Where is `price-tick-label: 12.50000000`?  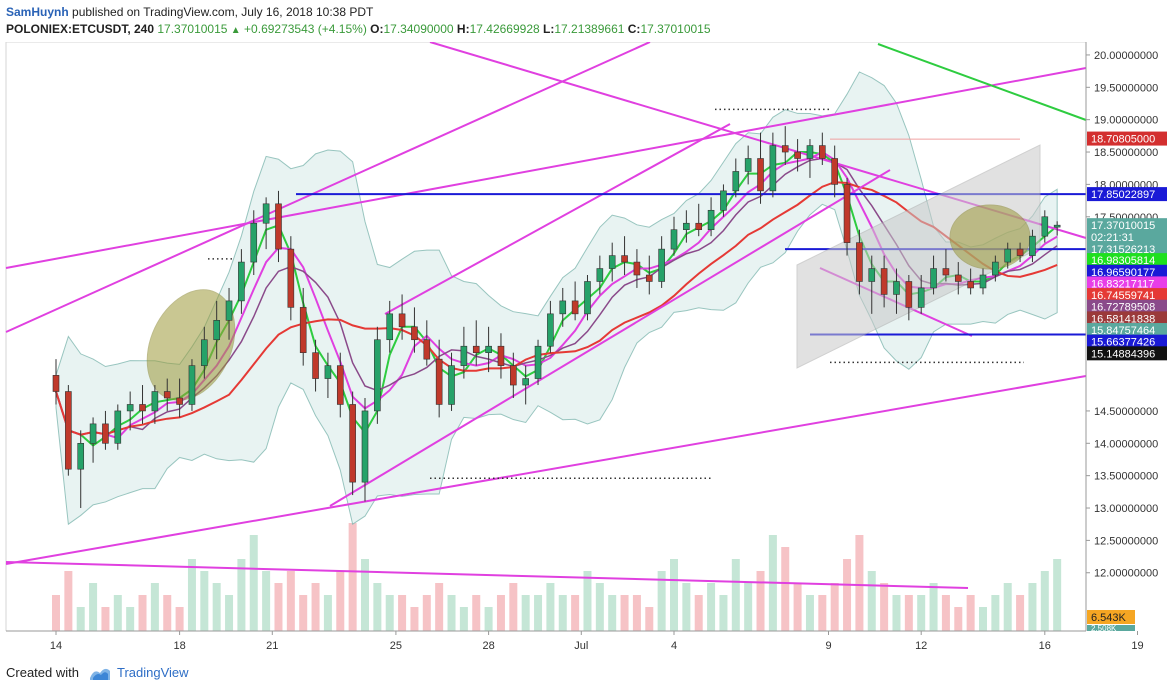
price-tick-label: 12.50000000 is located at coordinates (1126, 541).